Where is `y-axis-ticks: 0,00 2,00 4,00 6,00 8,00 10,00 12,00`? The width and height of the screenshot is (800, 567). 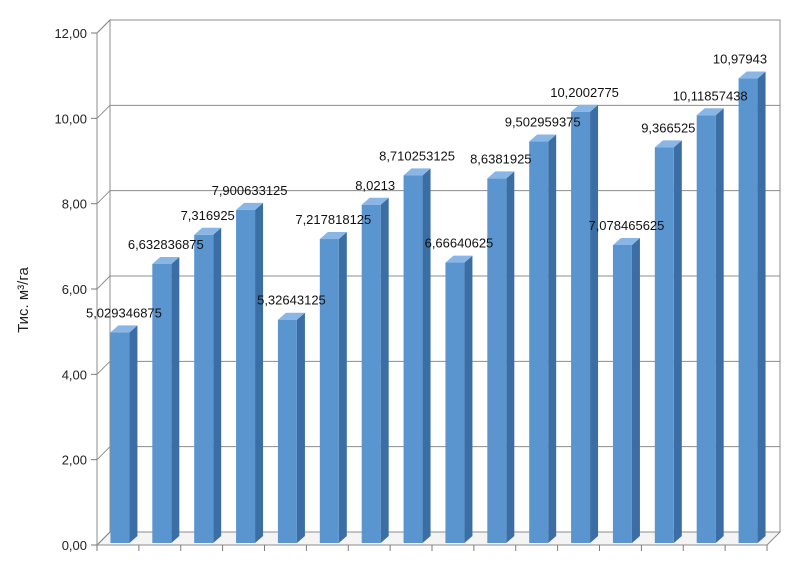
y-axis-ticks: 0,00 2,00 4,00 6,00 8,00 10,00 12,00 is located at coordinates (75, 289).